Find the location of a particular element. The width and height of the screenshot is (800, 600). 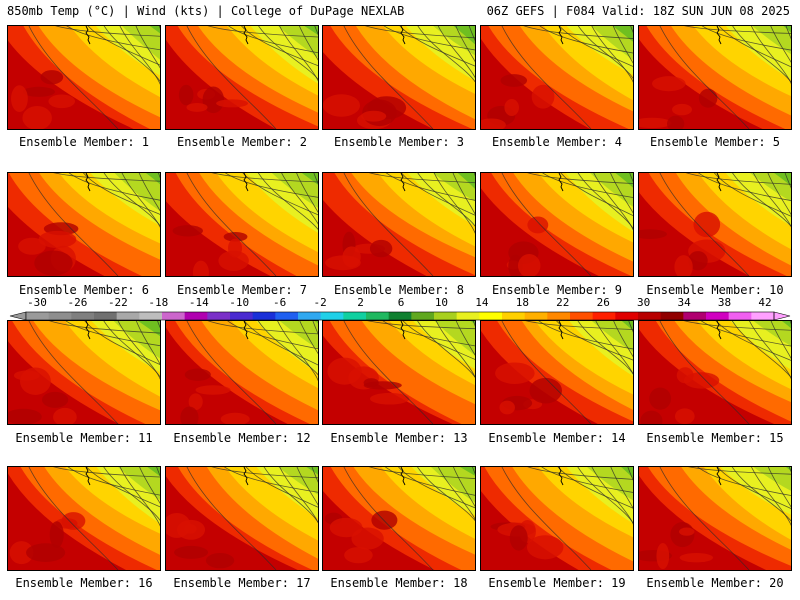

ensemble-member-caption: Ensemble Member: 20 is located at coordinates (715, 583).